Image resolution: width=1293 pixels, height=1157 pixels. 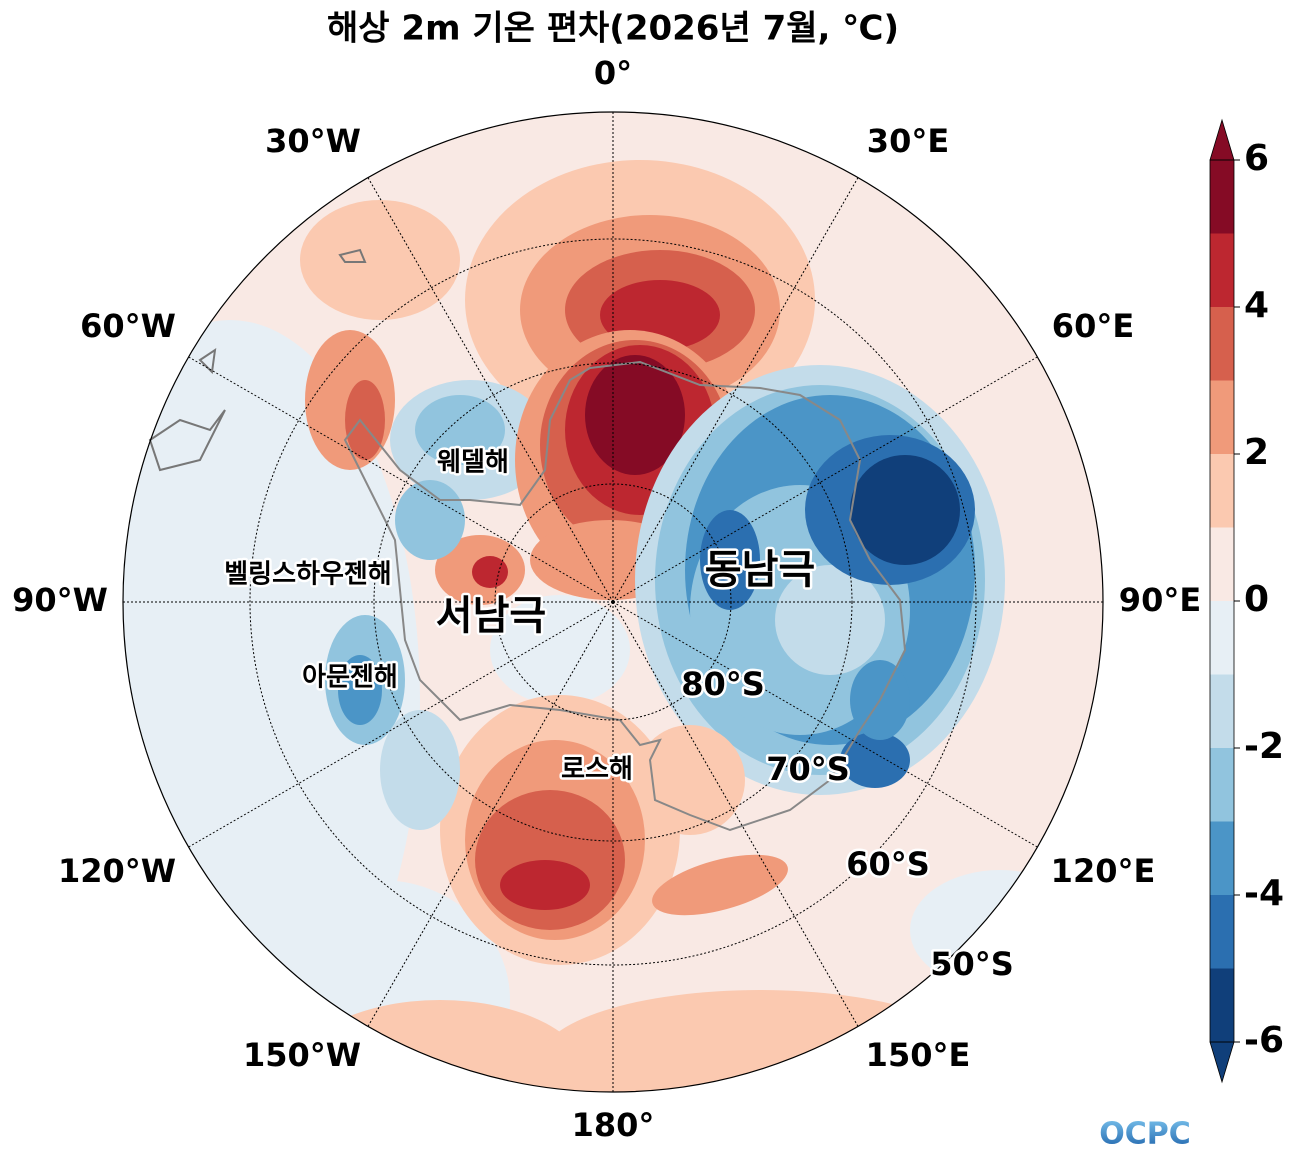 I want to click on parallel-label: 70°S, so click(x=808, y=769).